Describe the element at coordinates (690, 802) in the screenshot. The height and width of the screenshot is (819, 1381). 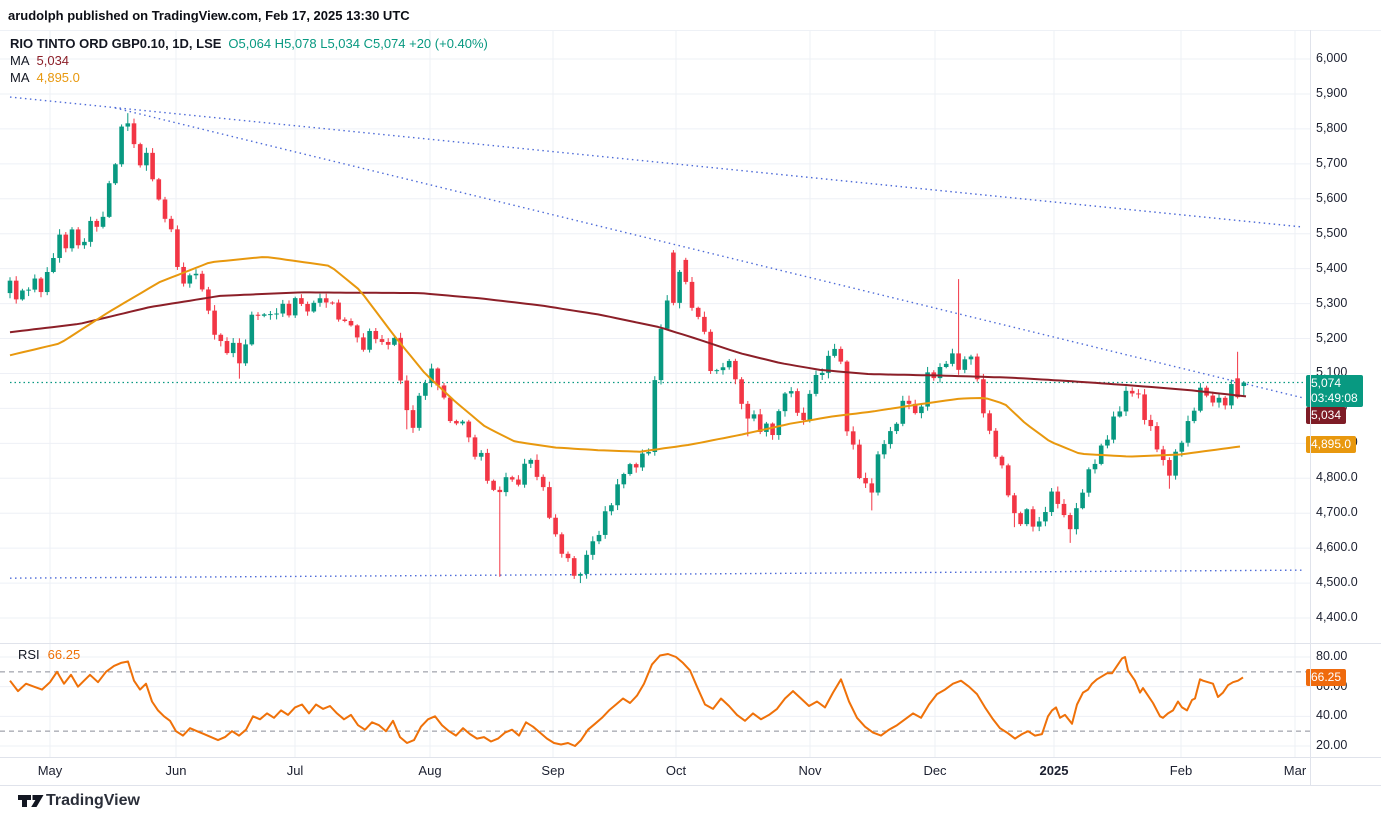
I see `footer-bar: TradingView` at that location.